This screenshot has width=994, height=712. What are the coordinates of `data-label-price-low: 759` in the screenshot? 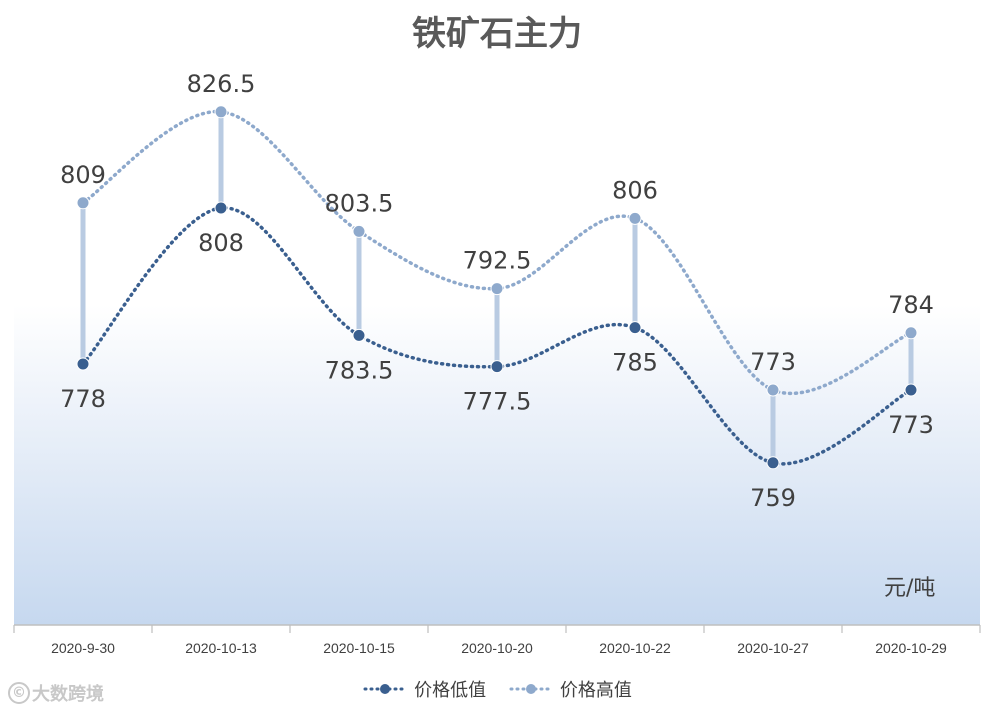 It's located at (773, 498).